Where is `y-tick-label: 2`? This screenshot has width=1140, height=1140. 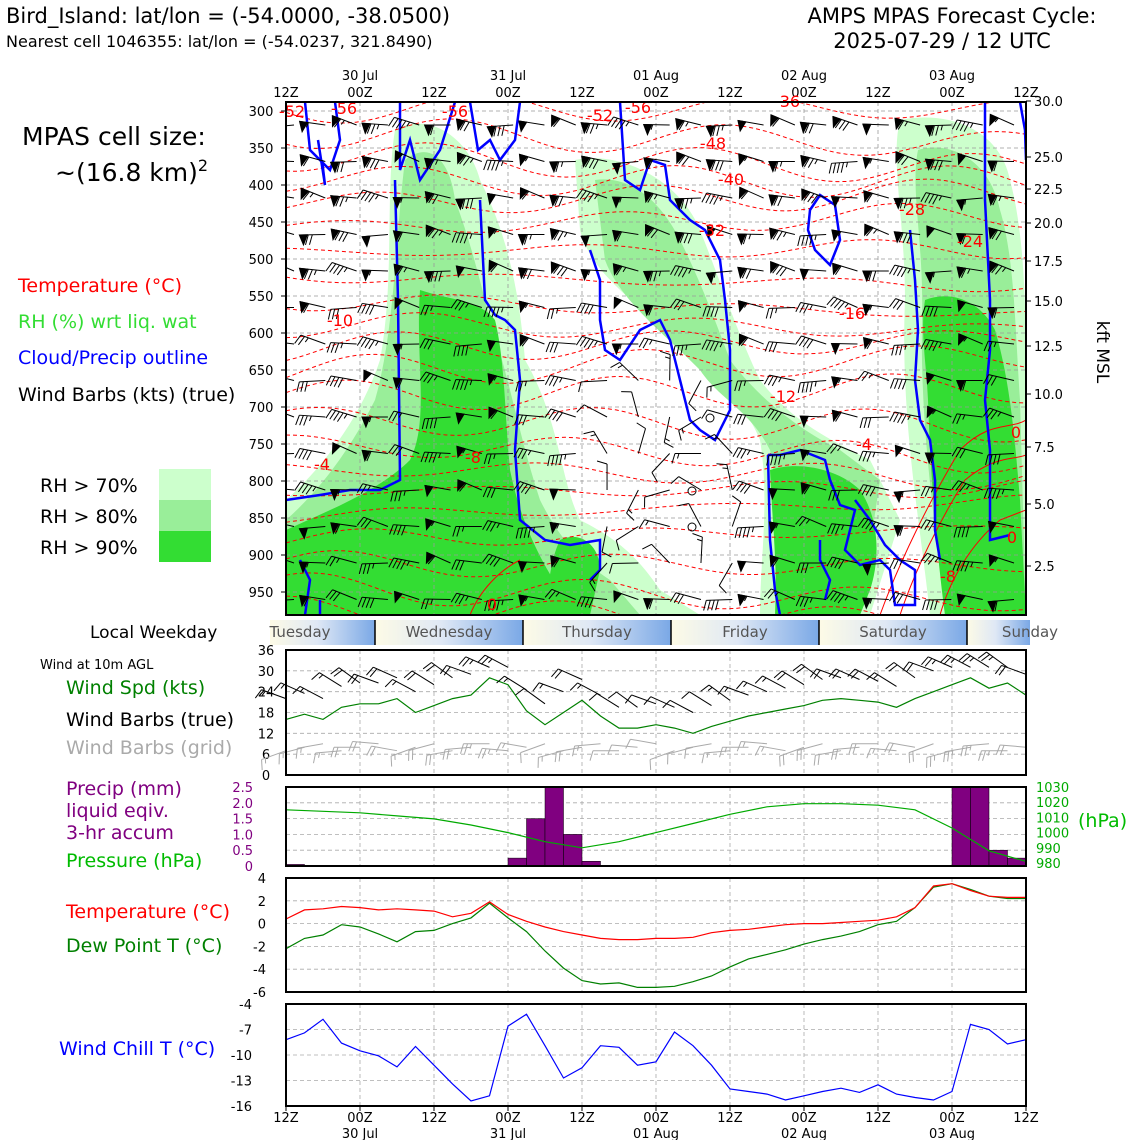 y-tick-label: 2 is located at coordinates (262, 902).